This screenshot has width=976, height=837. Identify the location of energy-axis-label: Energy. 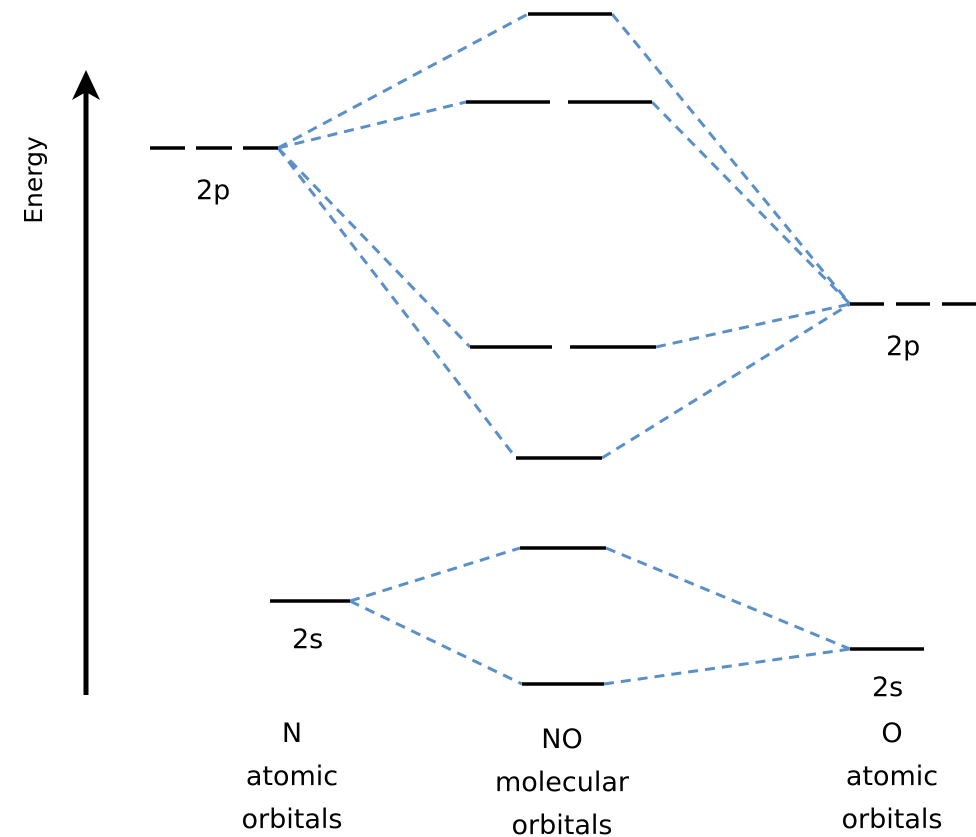
(33, 180).